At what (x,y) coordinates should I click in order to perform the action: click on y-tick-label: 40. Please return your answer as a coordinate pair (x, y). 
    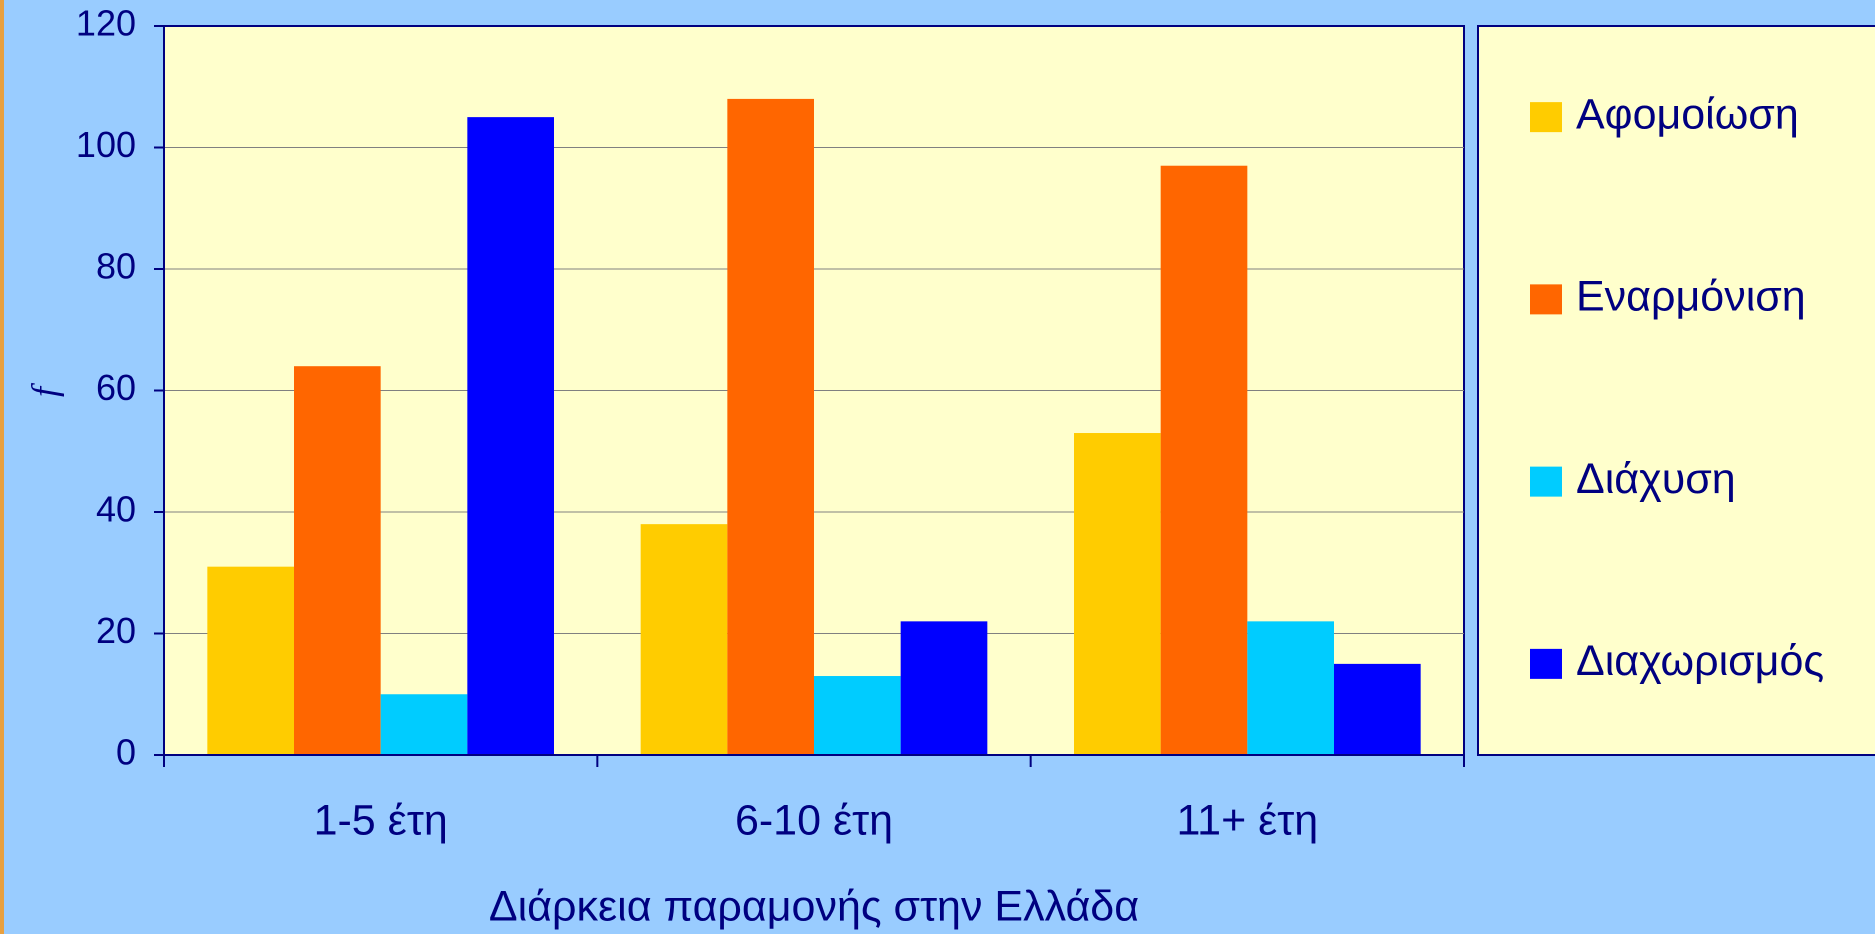
    Looking at the image, I should click on (116, 509).